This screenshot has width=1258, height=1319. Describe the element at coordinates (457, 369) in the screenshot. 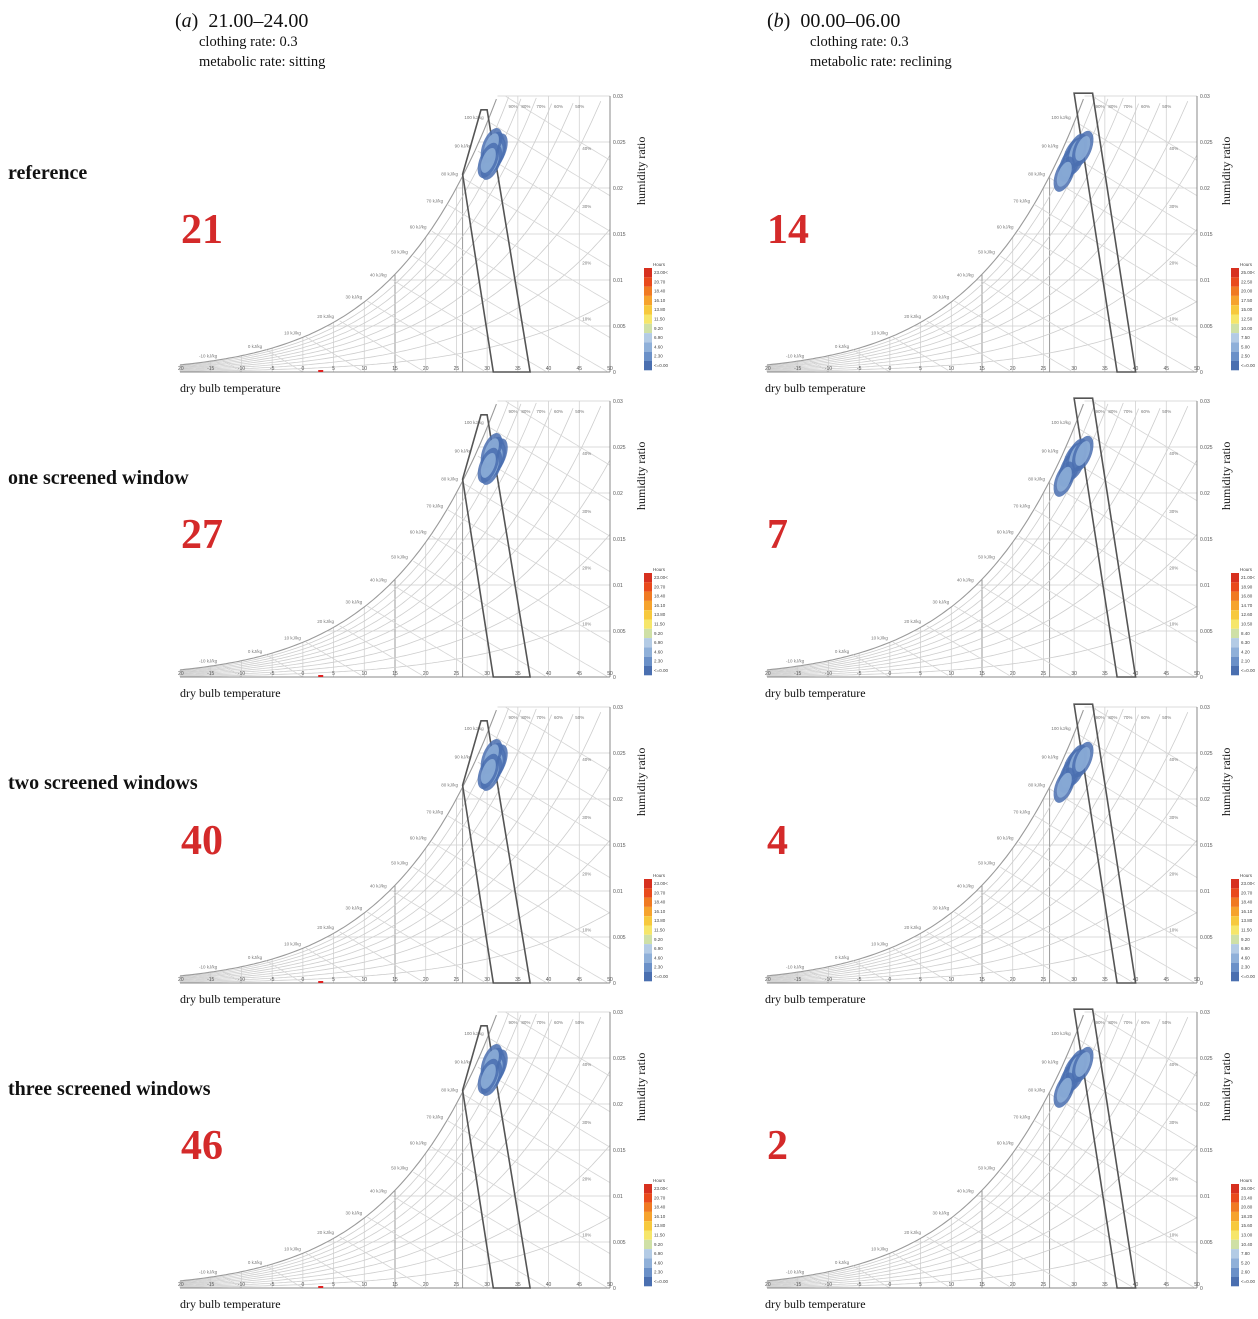

I see `x-tick-label: 25` at that location.